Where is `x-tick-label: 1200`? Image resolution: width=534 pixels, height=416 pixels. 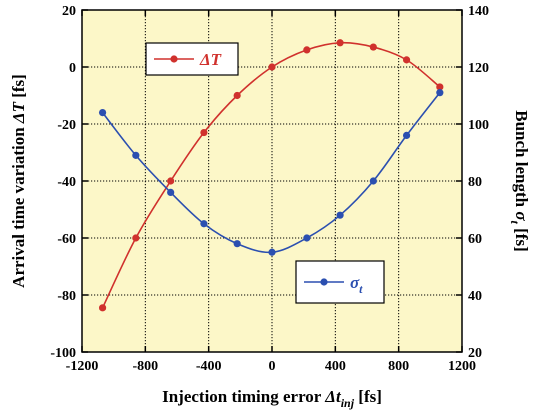
x-tick-label: 1200 is located at coordinates (462, 366).